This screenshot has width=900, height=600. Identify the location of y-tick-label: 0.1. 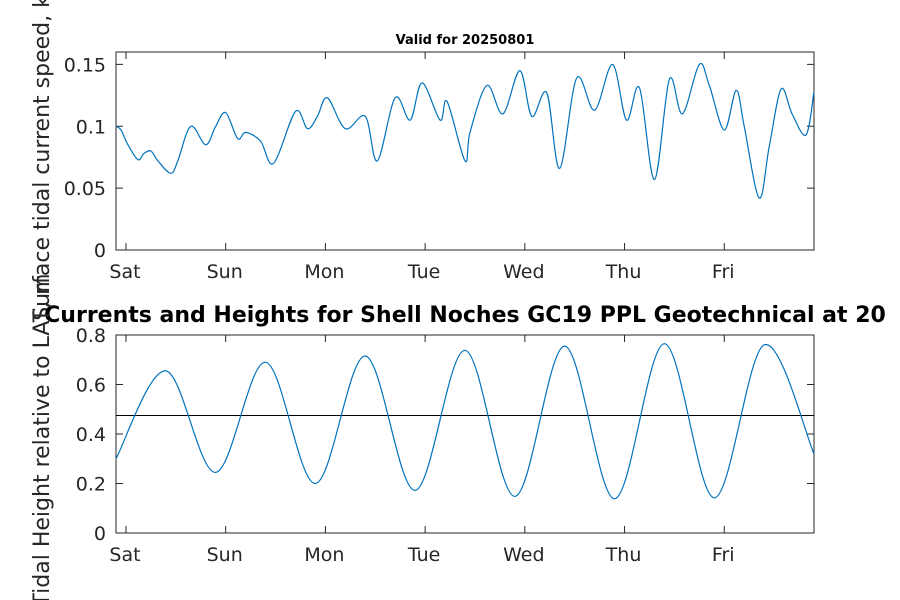
(91, 127).